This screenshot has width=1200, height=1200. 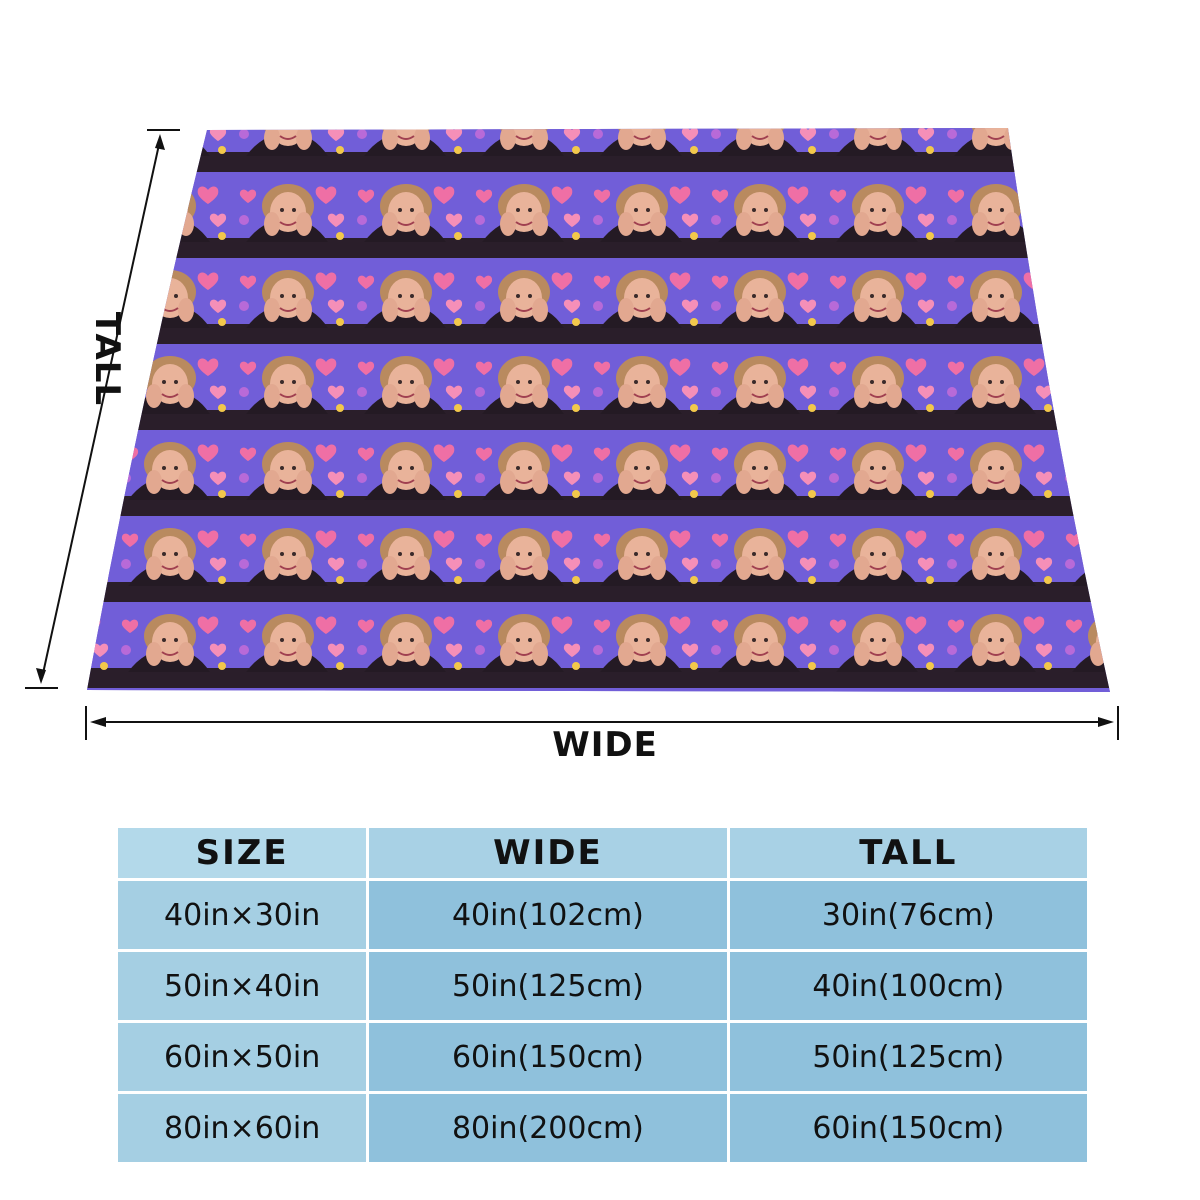 I want to click on cell-wide: 50in(125cm), so click(x=548, y=986).